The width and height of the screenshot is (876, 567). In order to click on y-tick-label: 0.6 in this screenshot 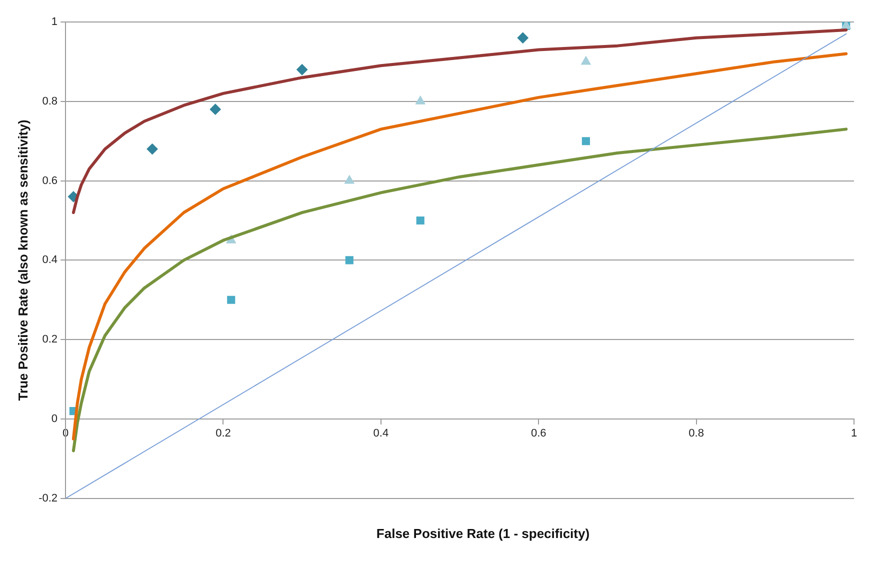, I will do `click(50, 180)`.